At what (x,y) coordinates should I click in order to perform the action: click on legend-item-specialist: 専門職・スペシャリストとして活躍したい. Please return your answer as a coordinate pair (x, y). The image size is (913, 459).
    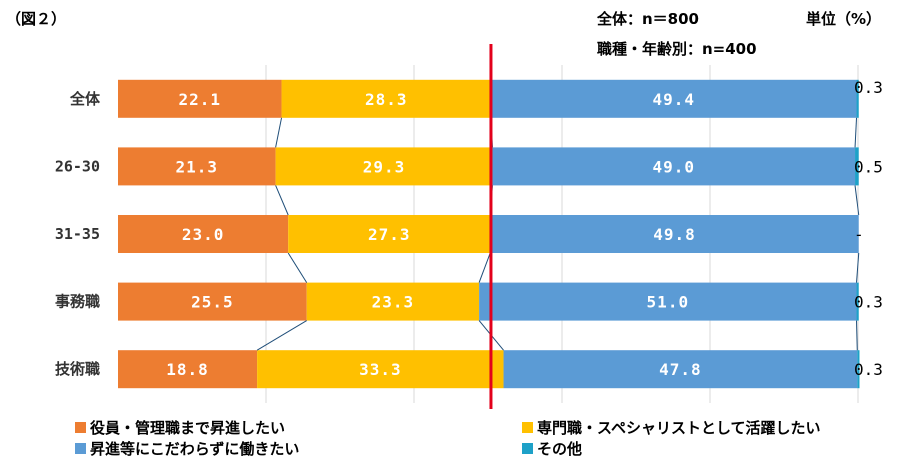
    Looking at the image, I should click on (671, 427).